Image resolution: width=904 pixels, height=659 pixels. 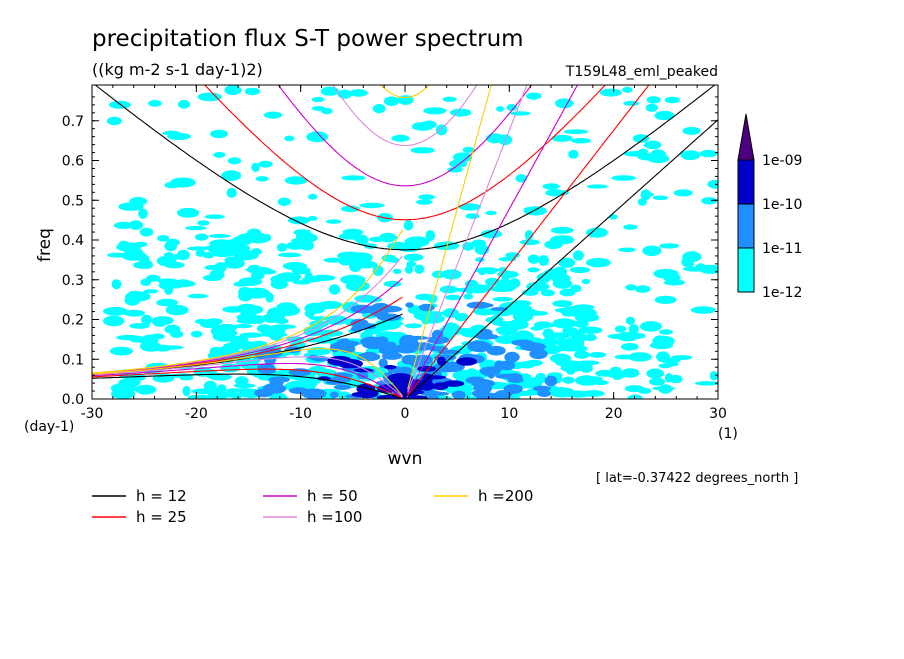 I want to click on colorbar-label: 1e-12, so click(x=782, y=293).